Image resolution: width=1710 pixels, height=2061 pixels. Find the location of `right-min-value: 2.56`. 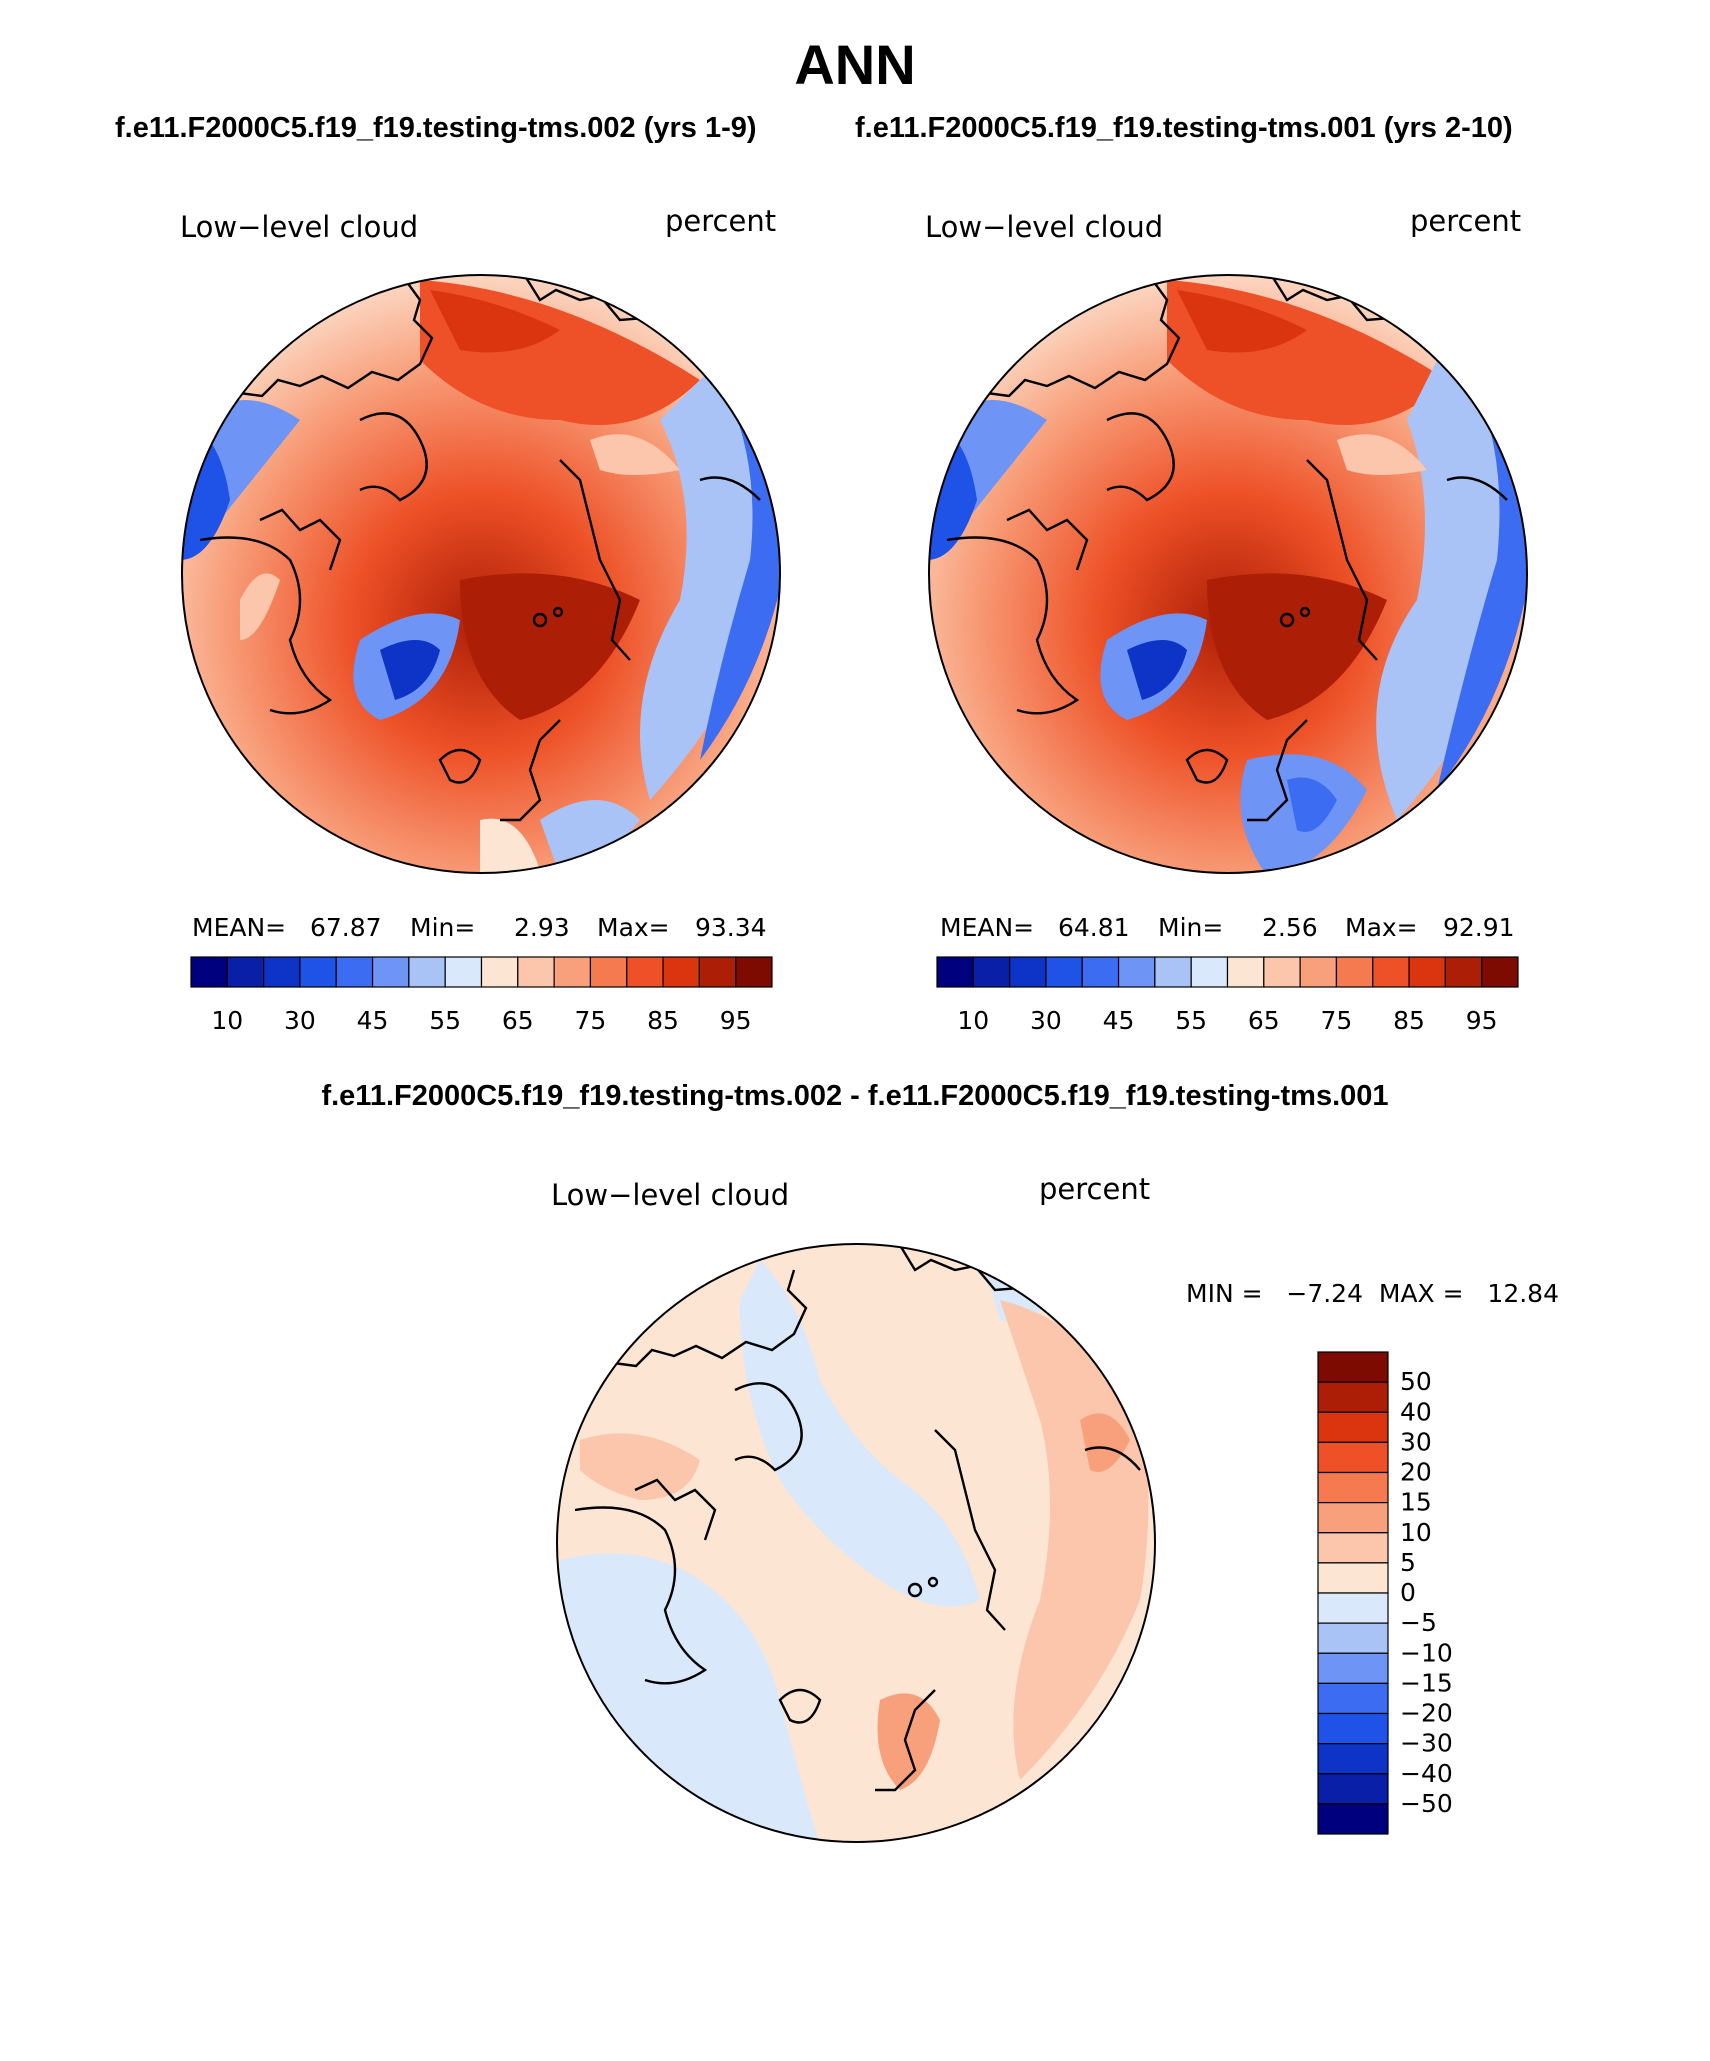

right-min-value: 2.56 is located at coordinates (1290, 927).